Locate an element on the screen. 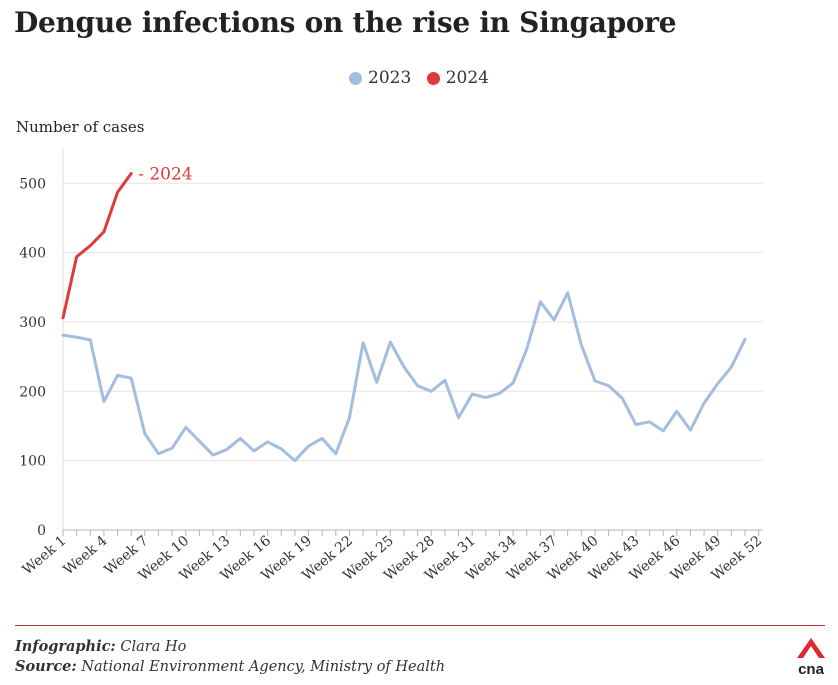 This screenshot has width=838, height=685. y-tick-label: 500 is located at coordinates (32, 184).